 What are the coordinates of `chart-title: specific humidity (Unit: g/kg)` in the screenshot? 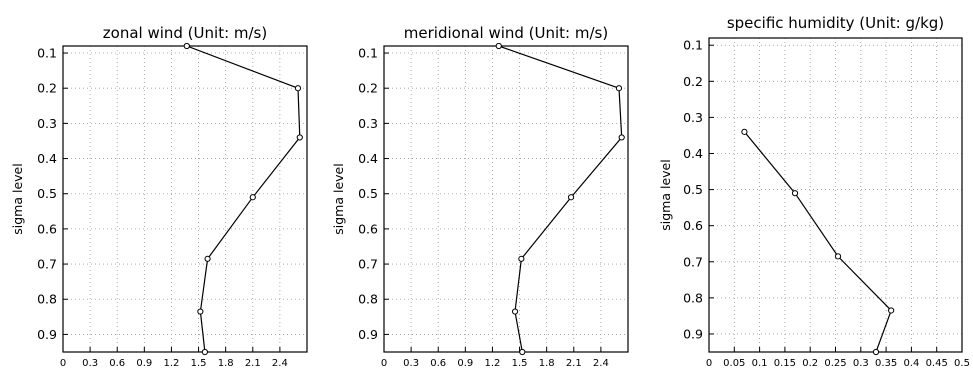 It's located at (835, 23).